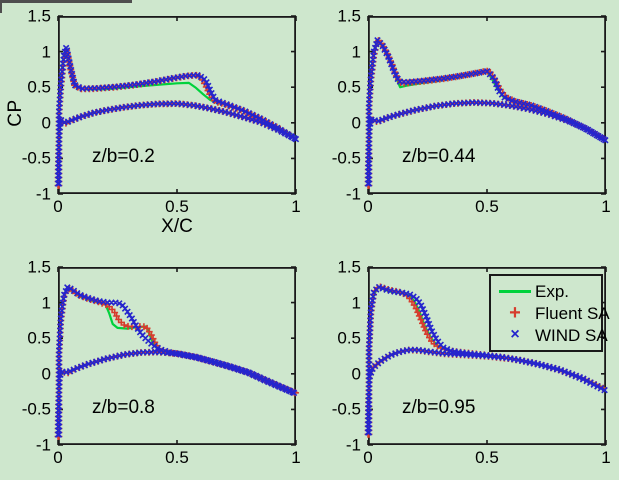 The width and height of the screenshot is (619, 480). I want to click on cp-plot-zb-0.2, so click(177, 105).